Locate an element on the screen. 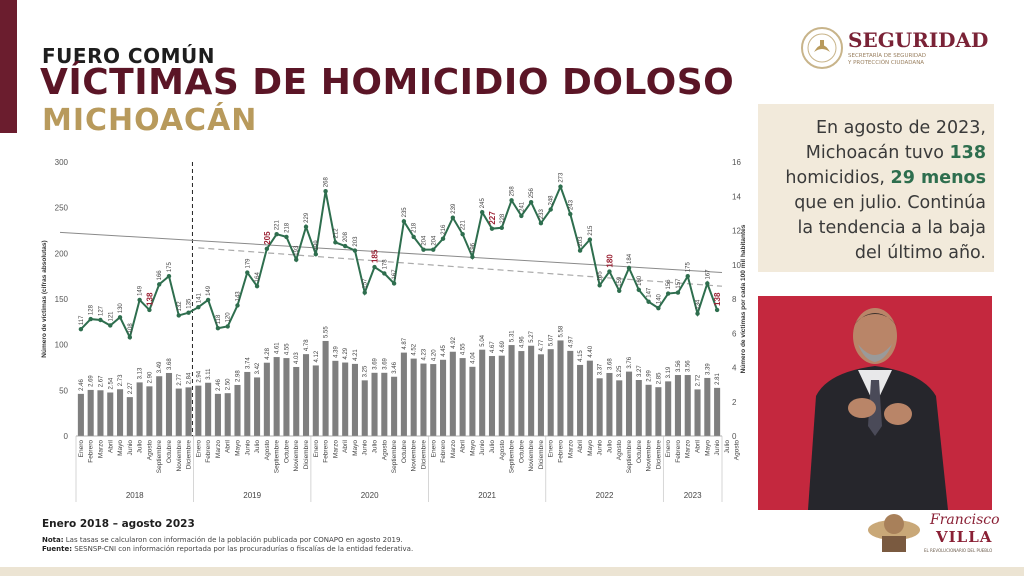 The image size is (1024, 576). victims-point-label: 156 is located at coordinates (669, 284).